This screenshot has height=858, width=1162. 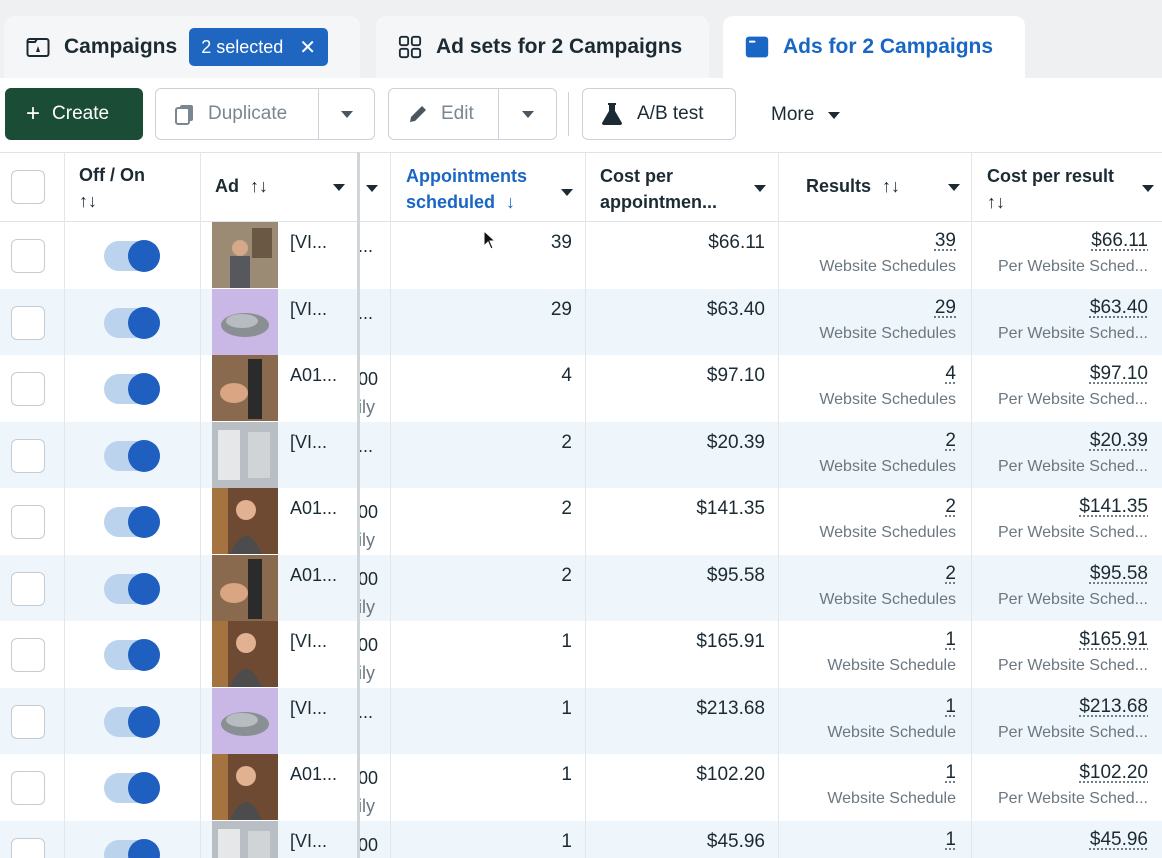 I want to click on column-header-appointments: Appointments scheduled ↓, so click(x=496, y=198).